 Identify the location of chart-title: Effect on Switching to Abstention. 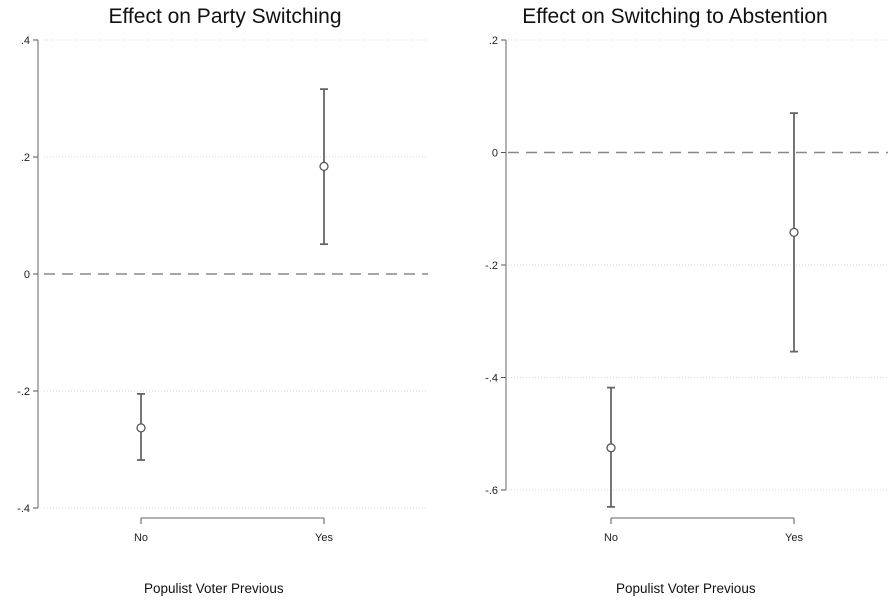
(675, 16).